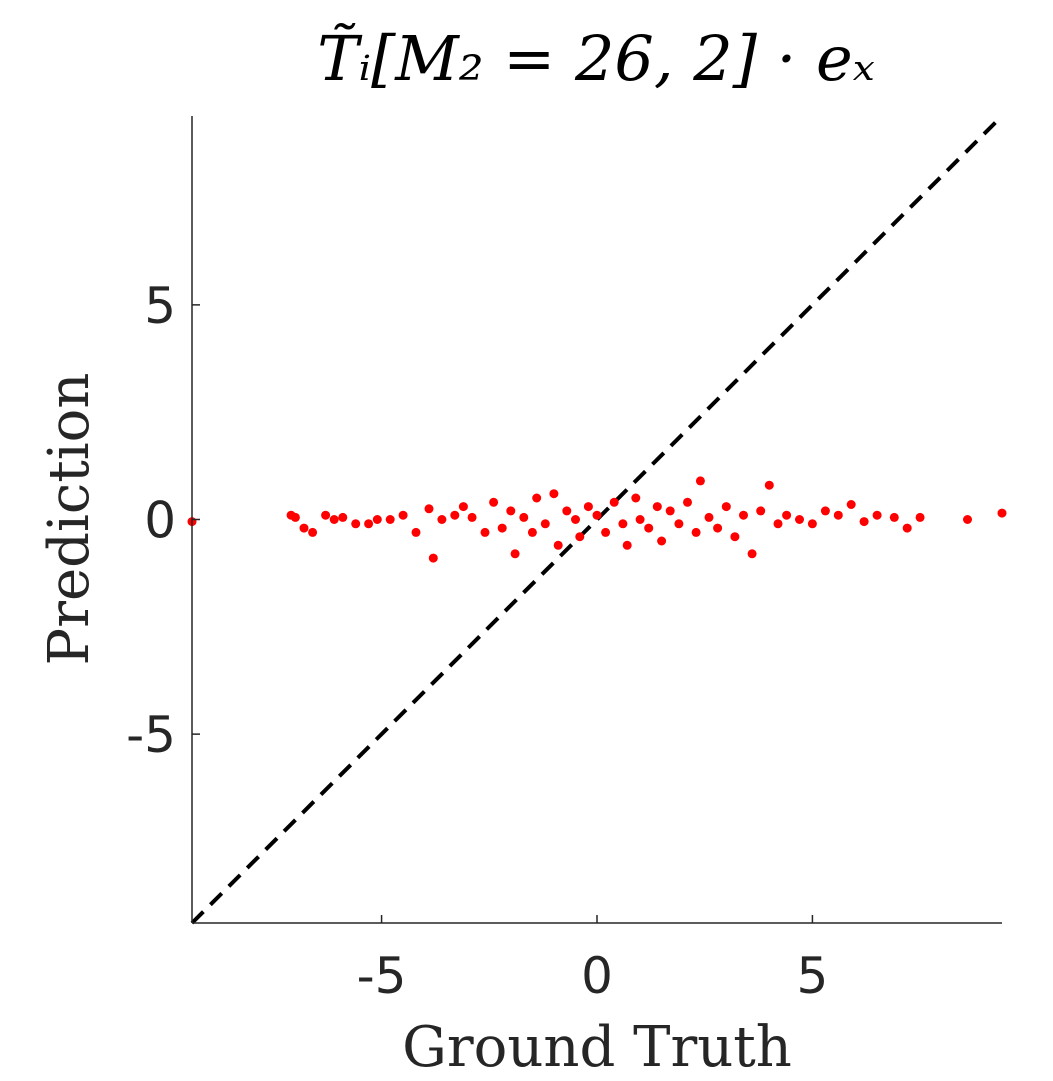 Image resolution: width=1053 pixels, height=1081 pixels. I want to click on y-axis-label: Prediction, so click(69, 519).